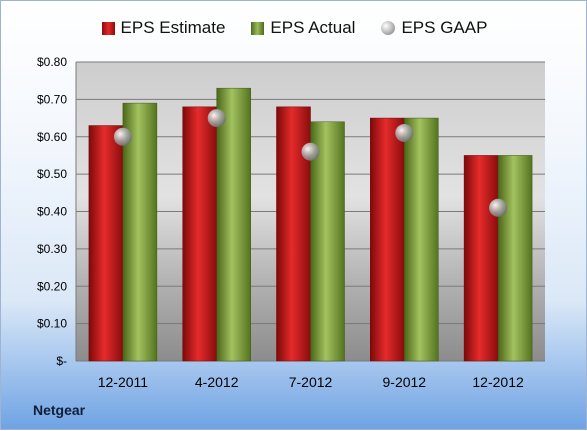  I want to click on x-tick-label: 12-2011, so click(123, 382).